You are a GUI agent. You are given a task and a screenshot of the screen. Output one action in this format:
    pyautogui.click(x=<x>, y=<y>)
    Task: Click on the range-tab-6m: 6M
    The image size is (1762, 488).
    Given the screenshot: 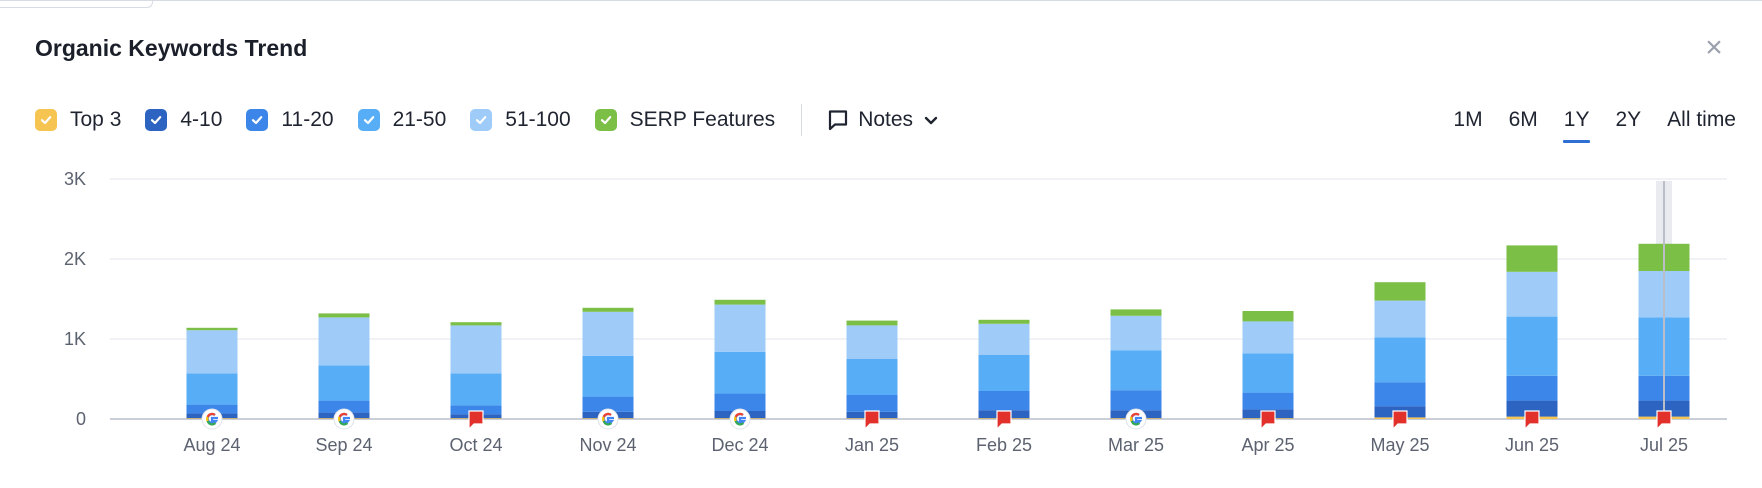 What is the action you would take?
    pyautogui.click(x=1523, y=119)
    